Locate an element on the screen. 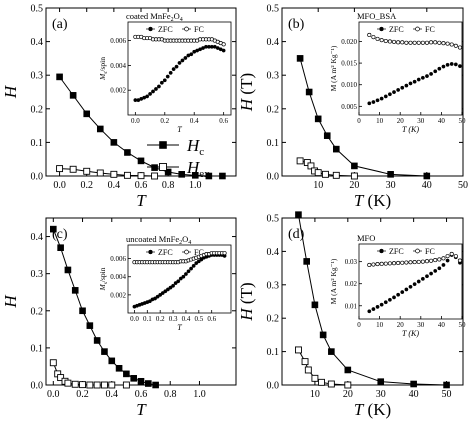 This screenshot has height=424, width=474. inset-y-tick-label: 0.004 is located at coordinates (118, 277).